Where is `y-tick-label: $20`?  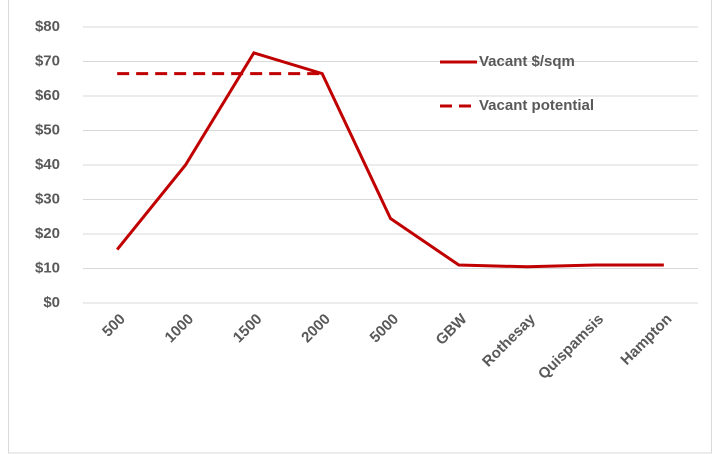
y-tick-label: $20 is located at coordinates (47, 233).